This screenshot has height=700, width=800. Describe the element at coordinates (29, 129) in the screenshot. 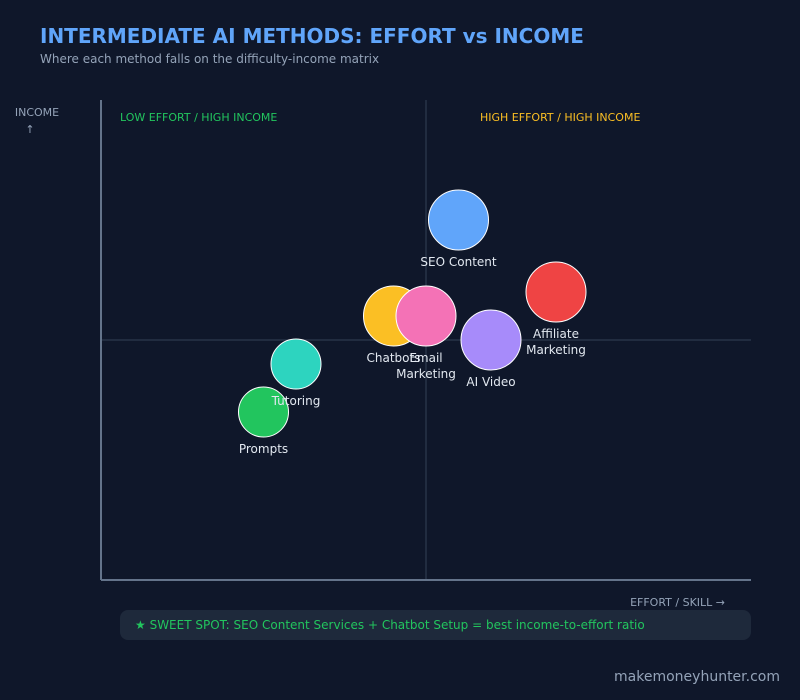

I see `y-axis-arrow: ↑` at that location.